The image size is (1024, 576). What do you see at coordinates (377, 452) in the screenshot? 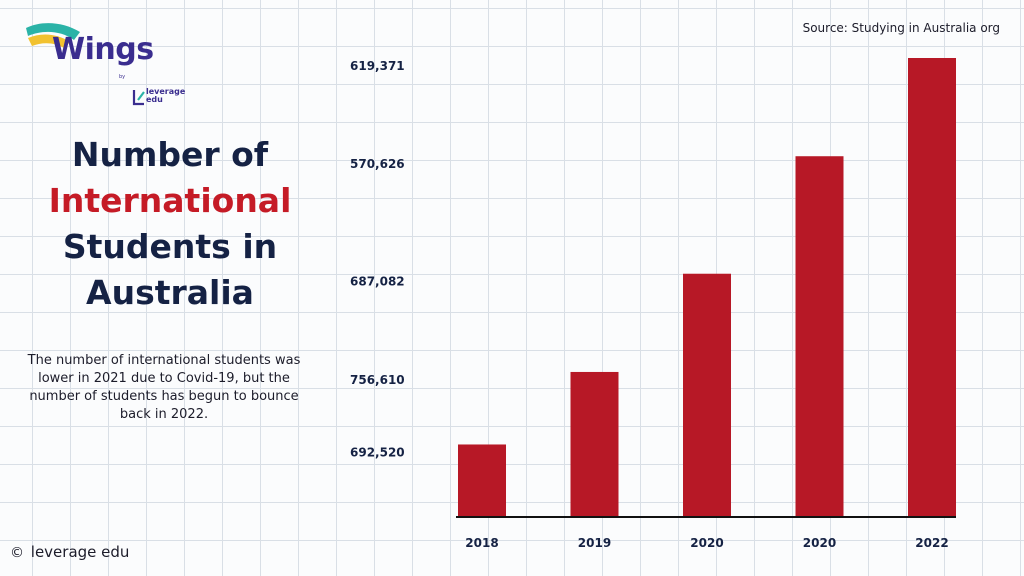
I see `value-label-0: 692,520` at bounding box center [377, 452].